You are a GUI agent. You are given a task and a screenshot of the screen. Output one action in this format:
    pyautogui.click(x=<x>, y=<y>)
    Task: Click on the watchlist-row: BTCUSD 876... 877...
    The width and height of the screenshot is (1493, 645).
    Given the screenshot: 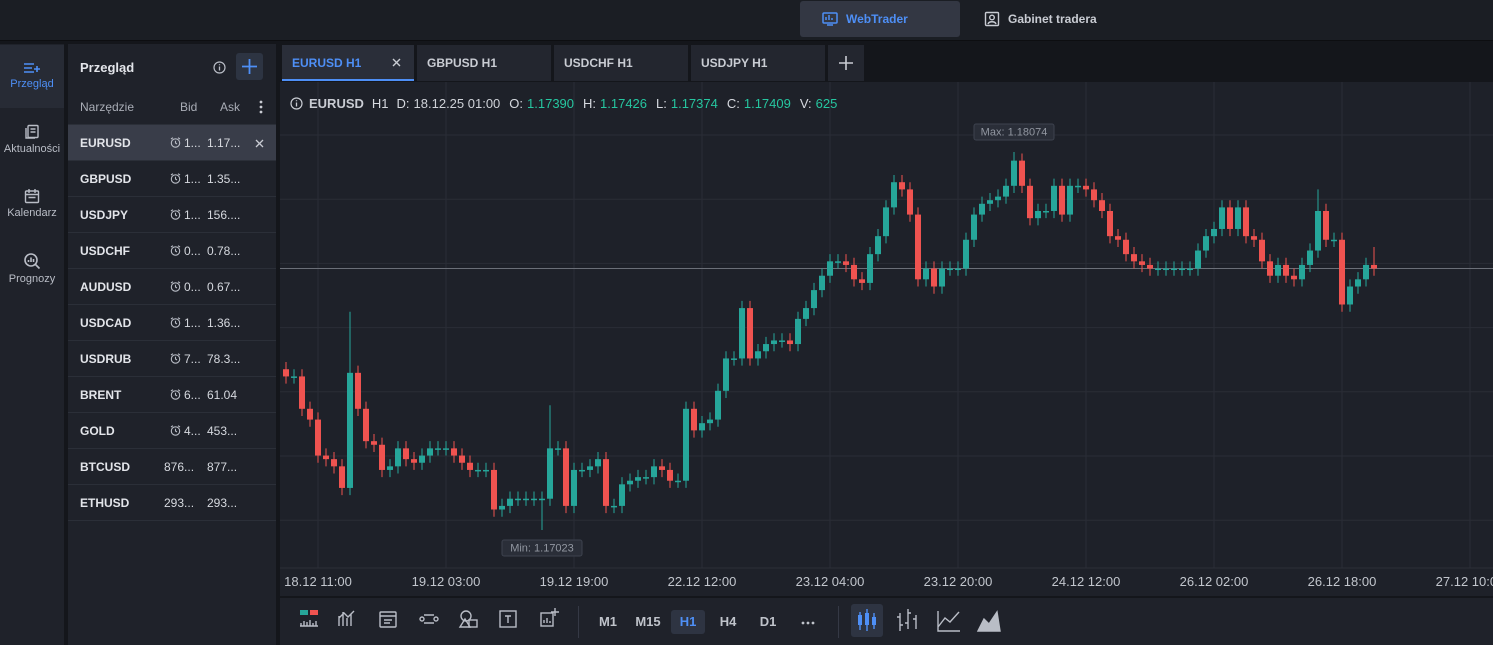 What is the action you would take?
    pyautogui.click(x=172, y=467)
    